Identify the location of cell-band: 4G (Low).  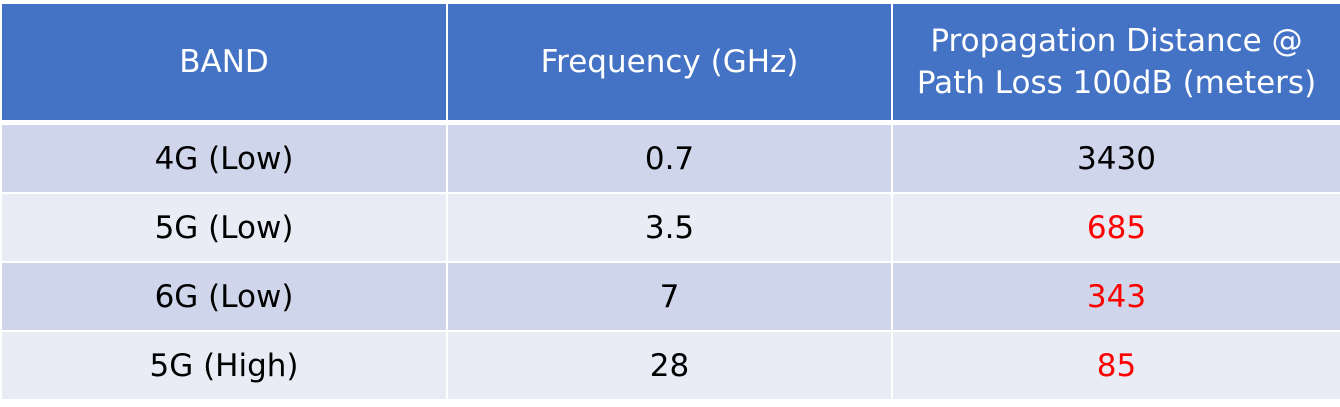
(224, 157).